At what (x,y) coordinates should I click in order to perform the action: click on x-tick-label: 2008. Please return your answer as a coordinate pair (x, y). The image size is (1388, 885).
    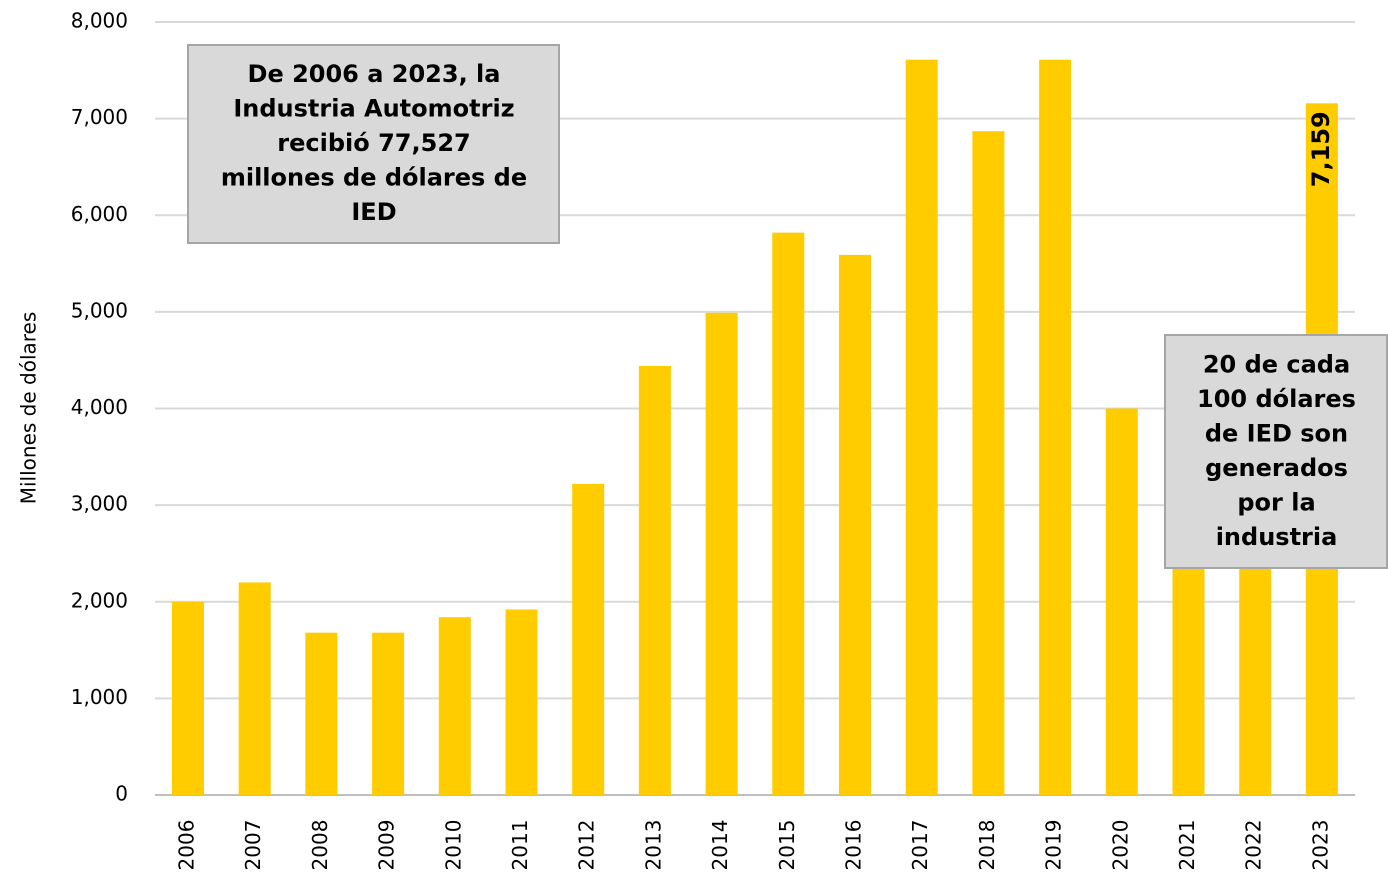
    Looking at the image, I should click on (320, 845).